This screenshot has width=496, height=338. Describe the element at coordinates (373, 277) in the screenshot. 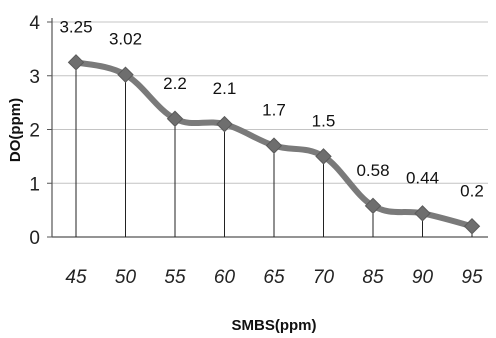

I see `x-tick-label: 85` at that location.